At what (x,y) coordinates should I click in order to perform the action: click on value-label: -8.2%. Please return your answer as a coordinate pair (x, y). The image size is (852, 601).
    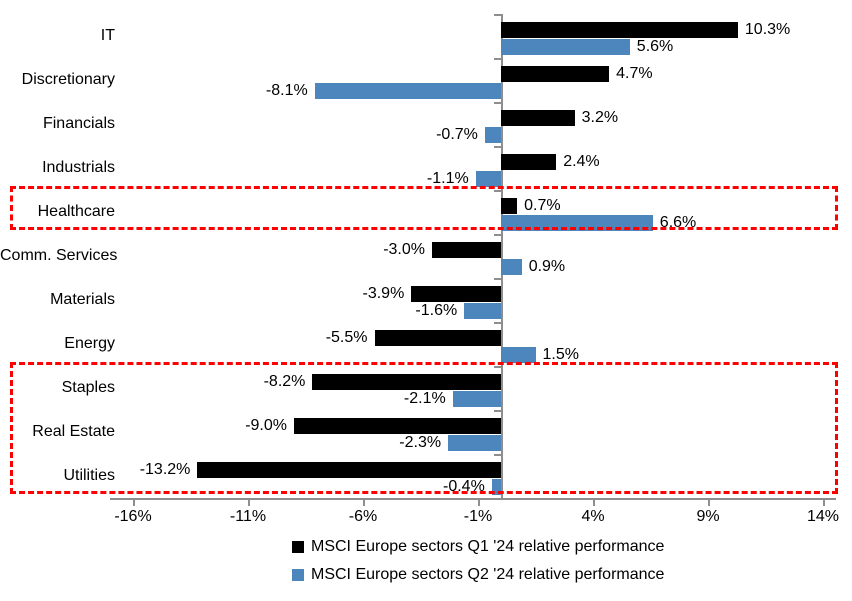
    Looking at the image, I should click on (284, 381).